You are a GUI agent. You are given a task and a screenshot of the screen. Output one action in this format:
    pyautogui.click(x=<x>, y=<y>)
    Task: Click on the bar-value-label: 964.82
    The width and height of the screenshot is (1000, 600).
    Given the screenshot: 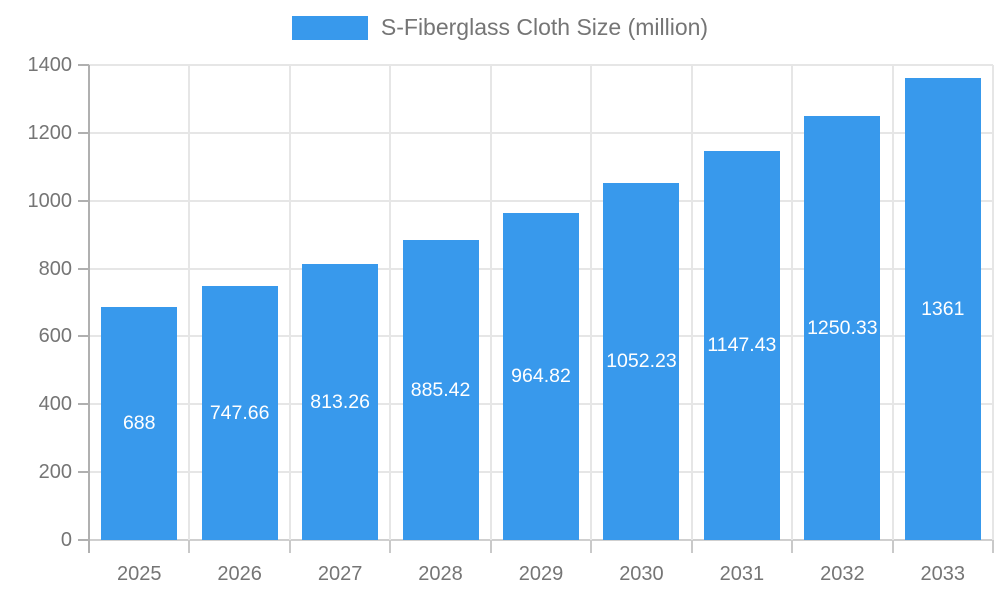 What is the action you would take?
    pyautogui.click(x=541, y=376)
    